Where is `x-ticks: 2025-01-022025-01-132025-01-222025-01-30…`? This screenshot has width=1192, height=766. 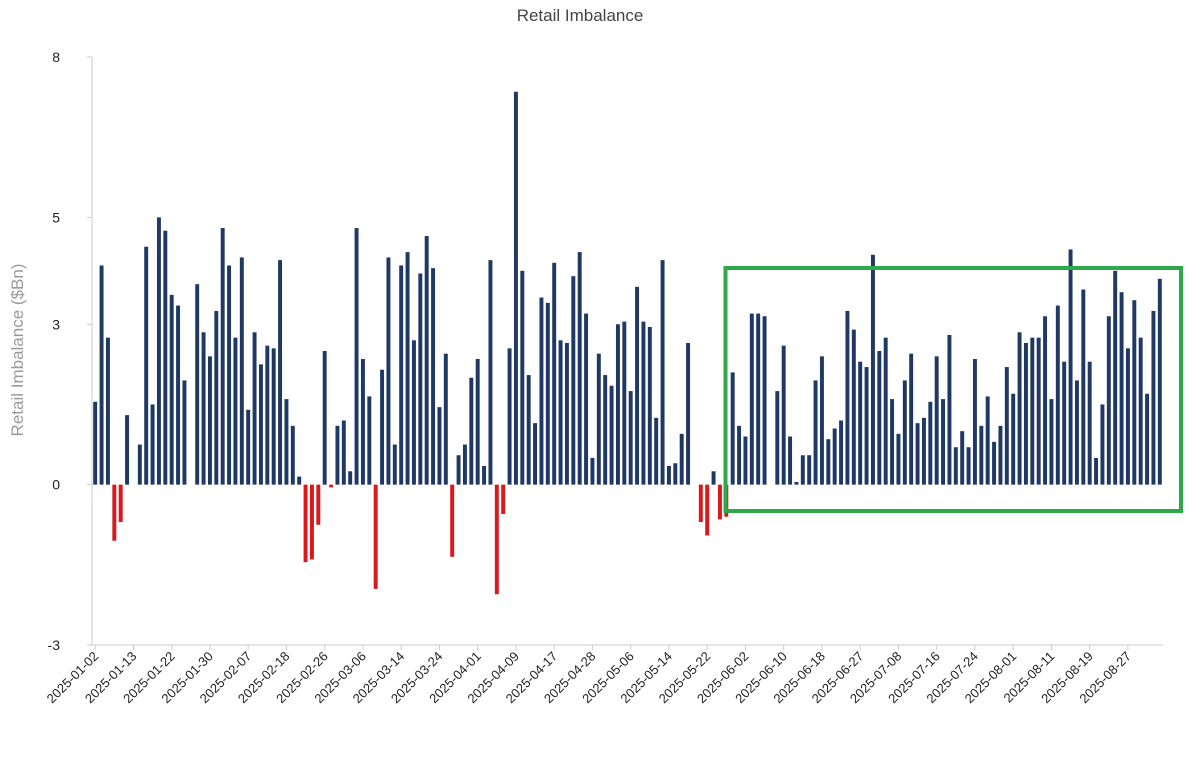 x-ticks: 2025-01-022025-01-132025-01-222025-01-30… is located at coordinates (589, 675).